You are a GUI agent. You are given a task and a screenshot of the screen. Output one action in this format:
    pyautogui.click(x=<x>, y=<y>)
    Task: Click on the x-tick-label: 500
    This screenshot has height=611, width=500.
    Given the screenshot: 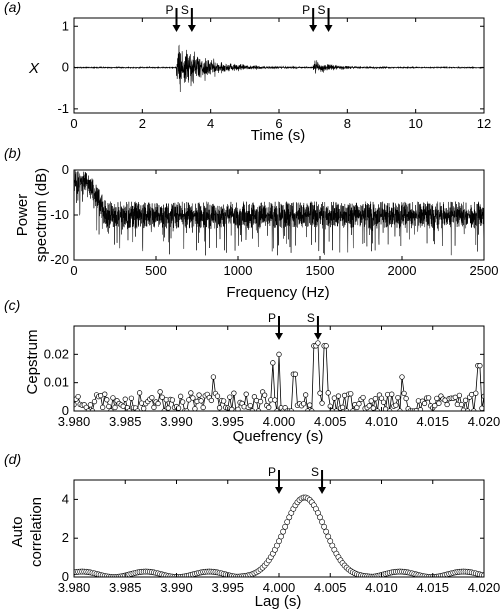 What is the action you would take?
    pyautogui.click(x=156, y=270)
    